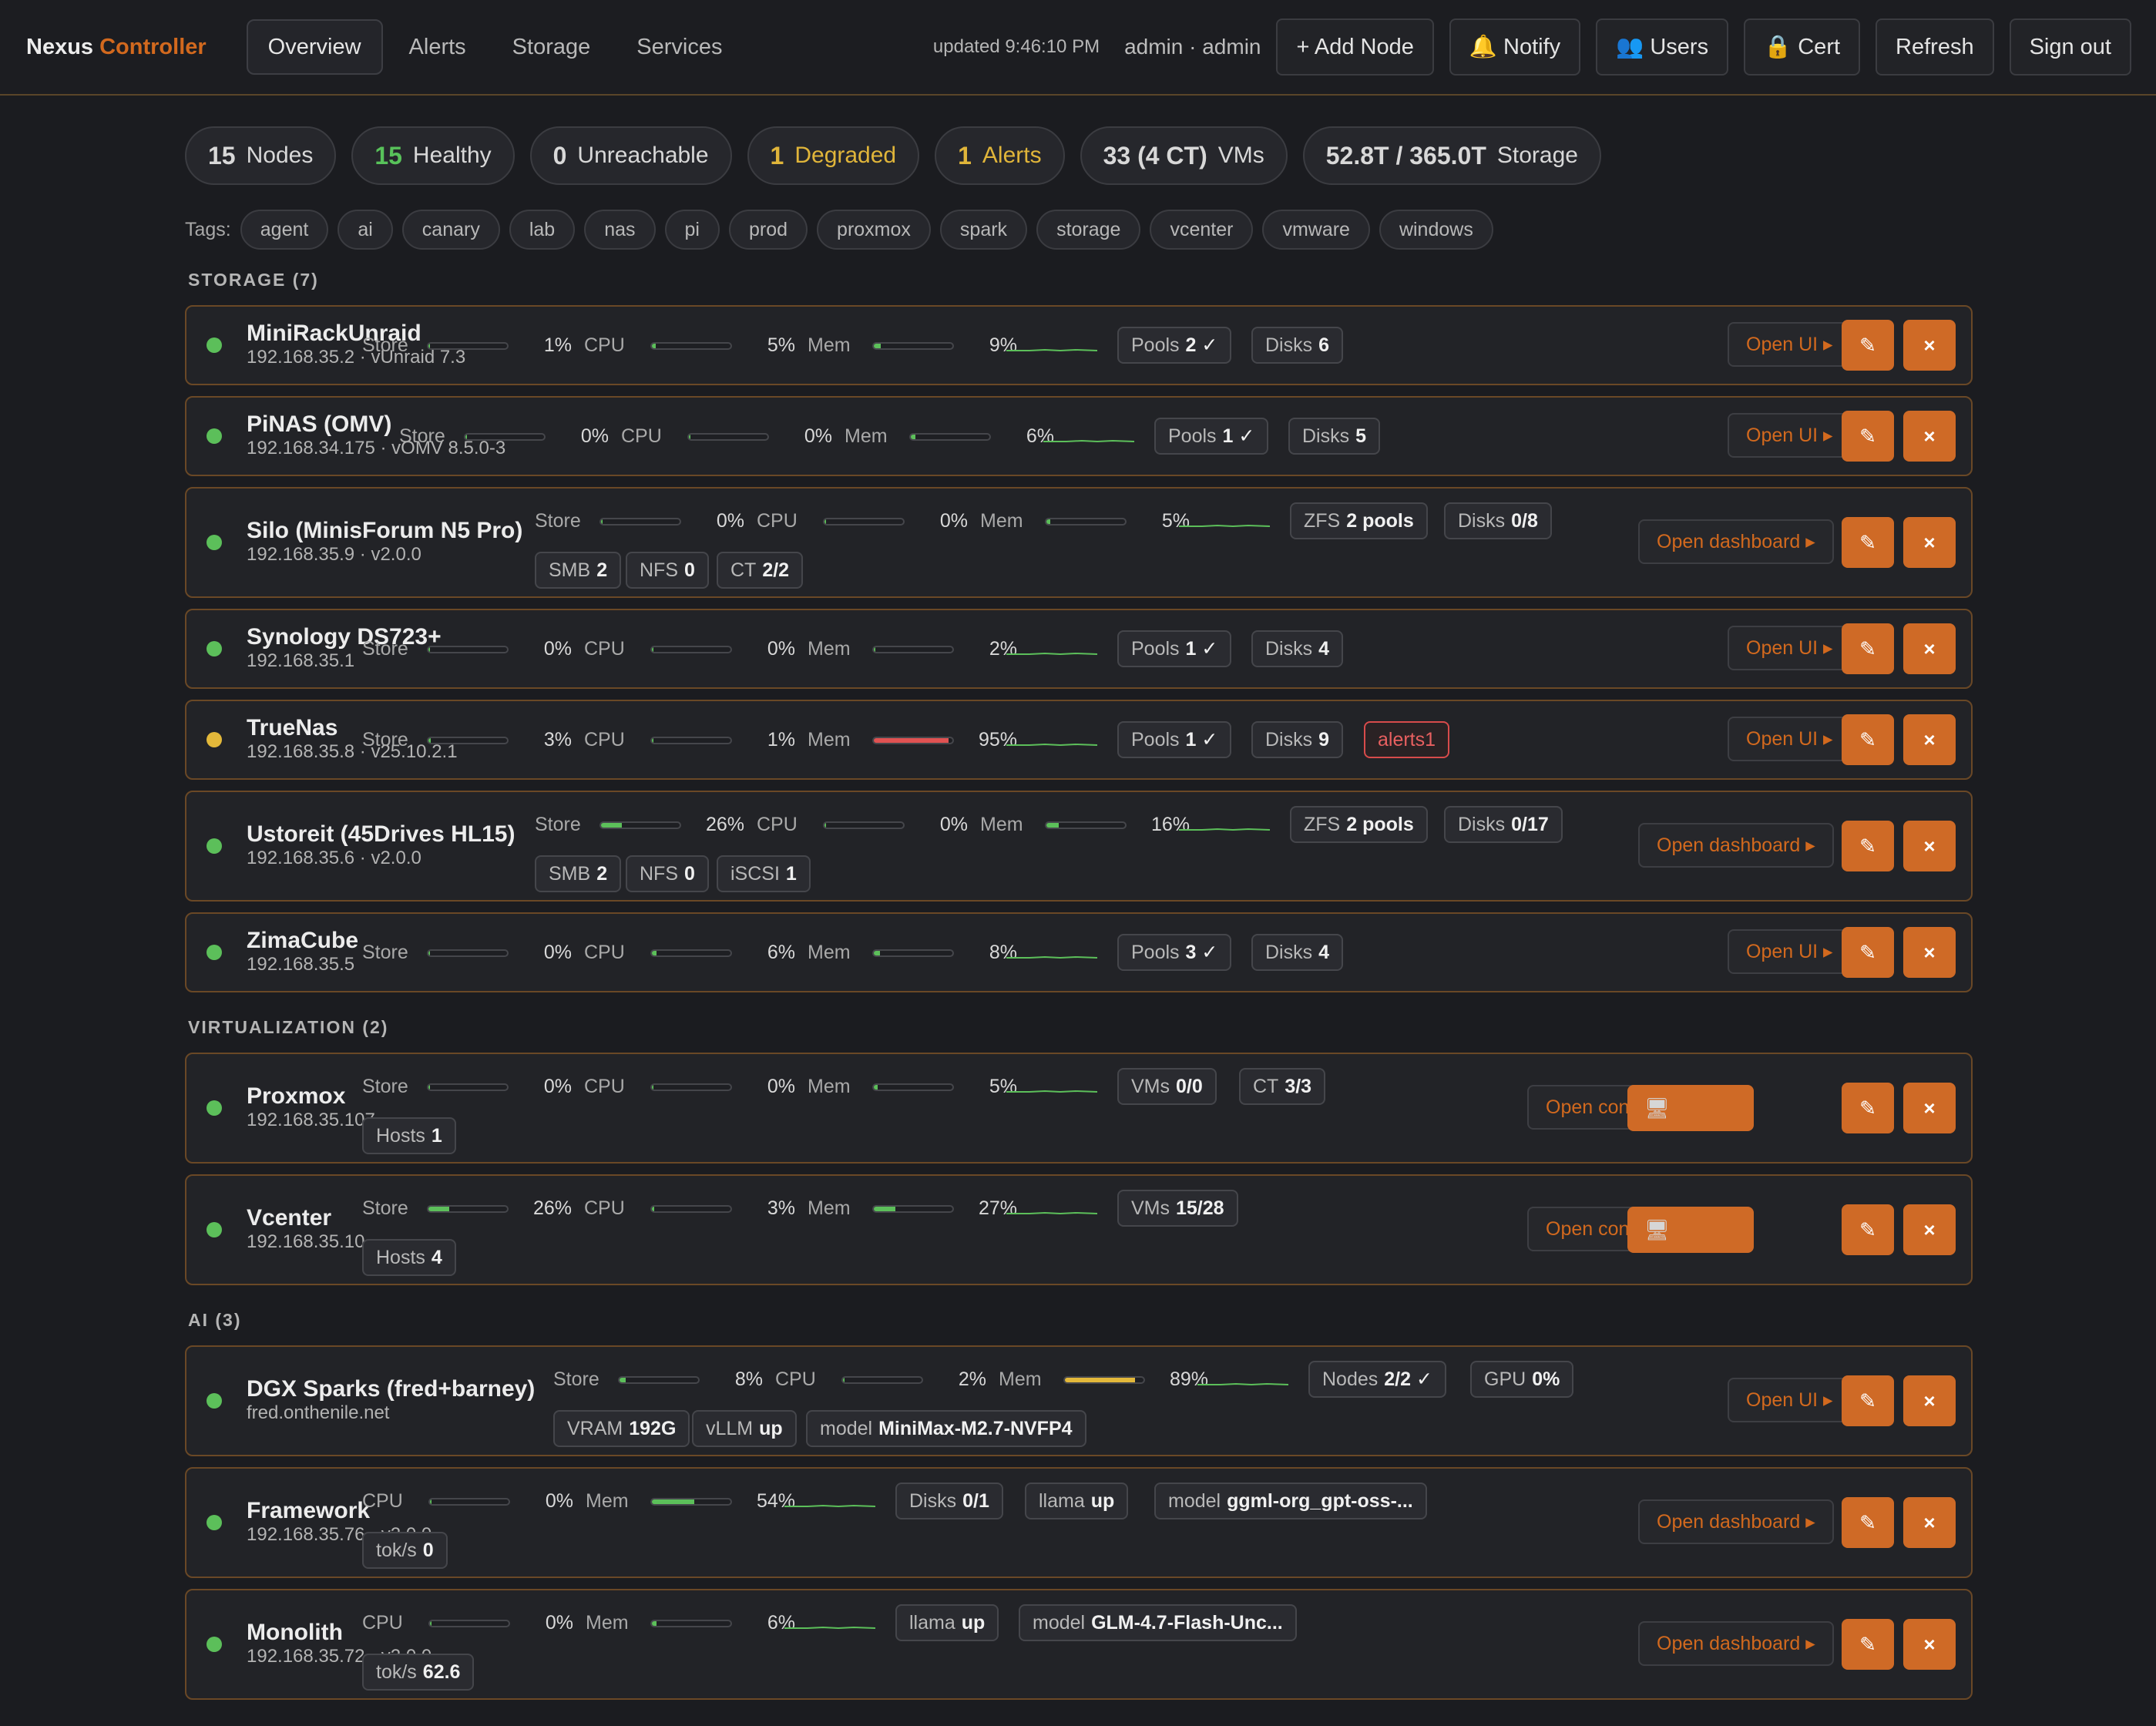 Image resolution: width=2156 pixels, height=1726 pixels. What do you see at coordinates (1201, 740) in the screenshot?
I see `badge-value: 1 ✓` at bounding box center [1201, 740].